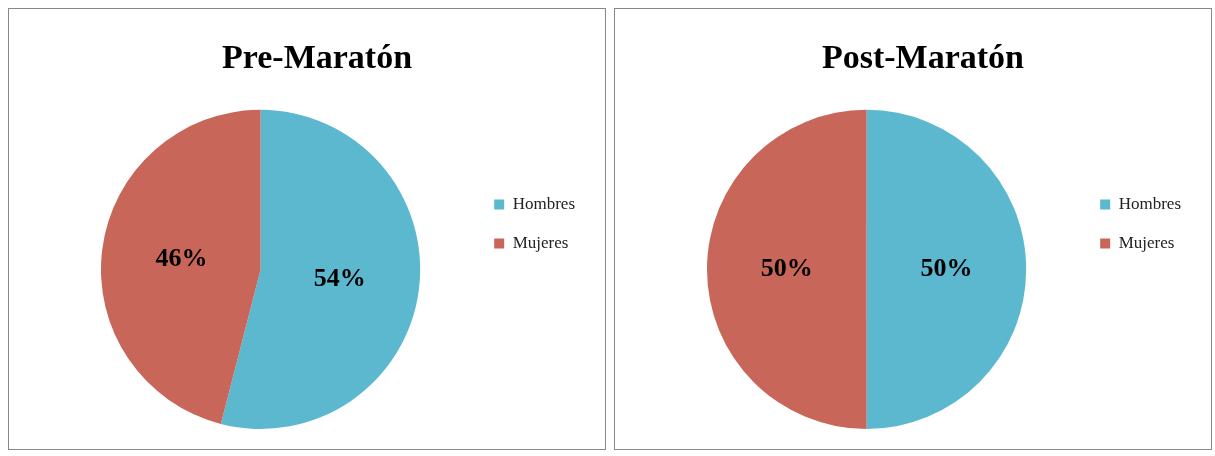  Describe the element at coordinates (339, 278) in the screenshot. I see `data-label: 54%` at that location.